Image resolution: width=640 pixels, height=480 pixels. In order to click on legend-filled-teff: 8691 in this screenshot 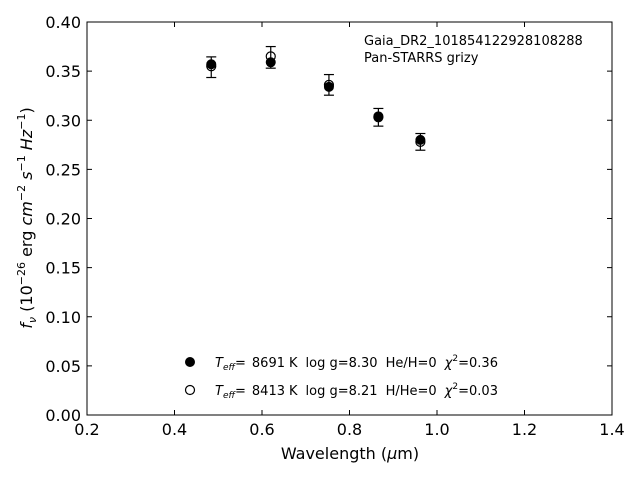, I will do `click(268, 363)`.